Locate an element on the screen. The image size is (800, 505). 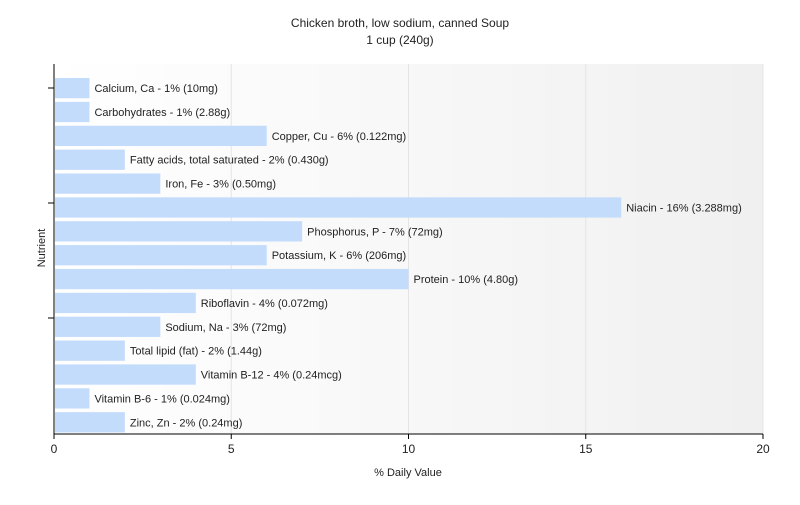
x-tick-label: 20 is located at coordinates (763, 449).